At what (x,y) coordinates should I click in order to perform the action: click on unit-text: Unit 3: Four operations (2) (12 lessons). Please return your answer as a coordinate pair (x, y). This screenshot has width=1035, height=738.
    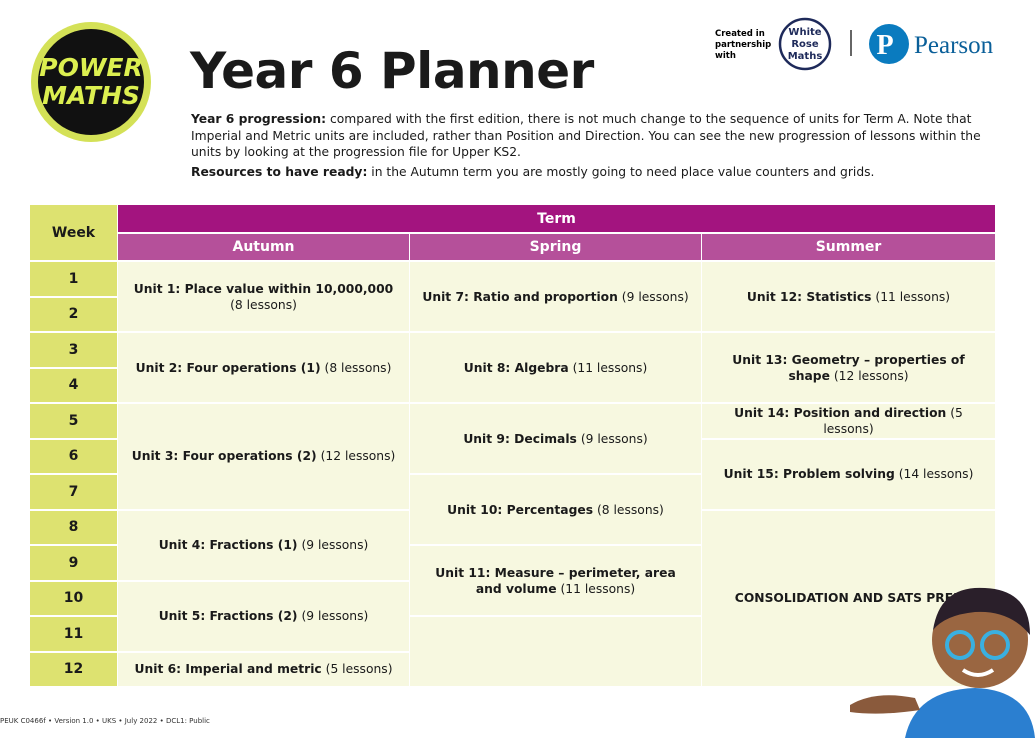
    Looking at the image, I should click on (264, 456).